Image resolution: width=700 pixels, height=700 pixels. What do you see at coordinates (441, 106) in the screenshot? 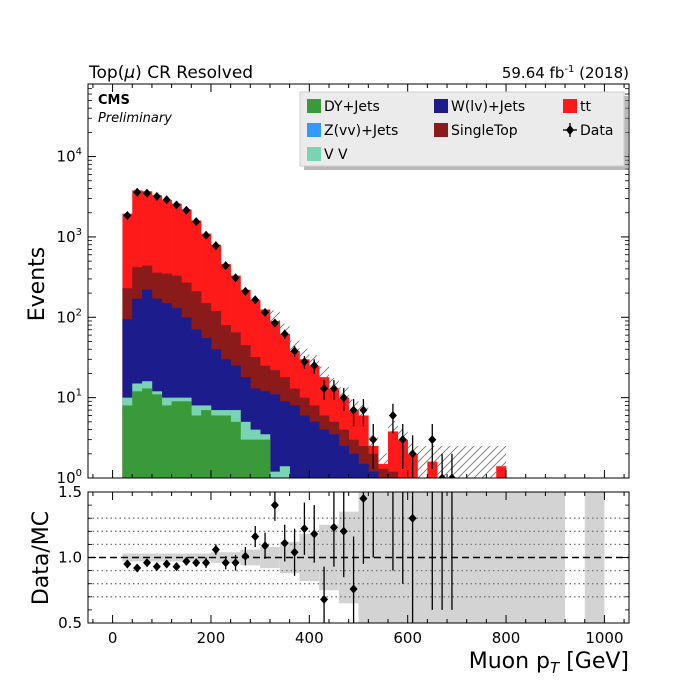
I see `legend-swatch-w-lv-jets` at bounding box center [441, 106].